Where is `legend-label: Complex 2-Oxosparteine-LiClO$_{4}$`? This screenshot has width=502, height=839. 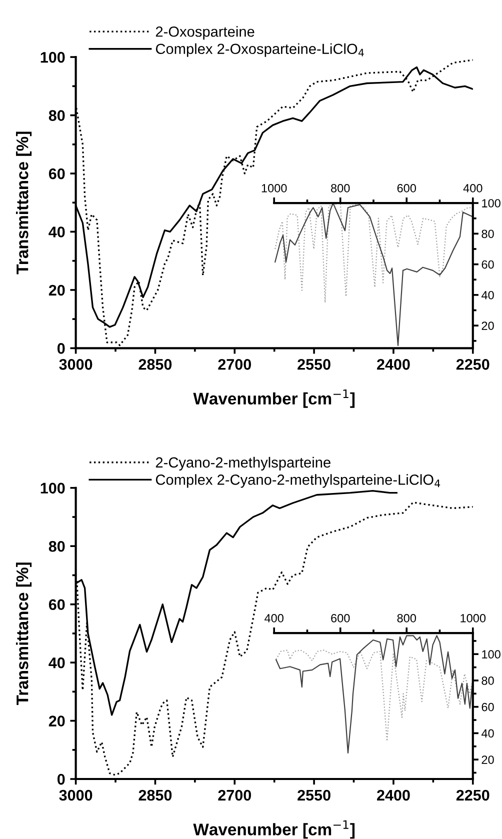 legend-label: Complex 2-Oxosparteine-LiClO$_{4}$ is located at coordinates (260, 50).